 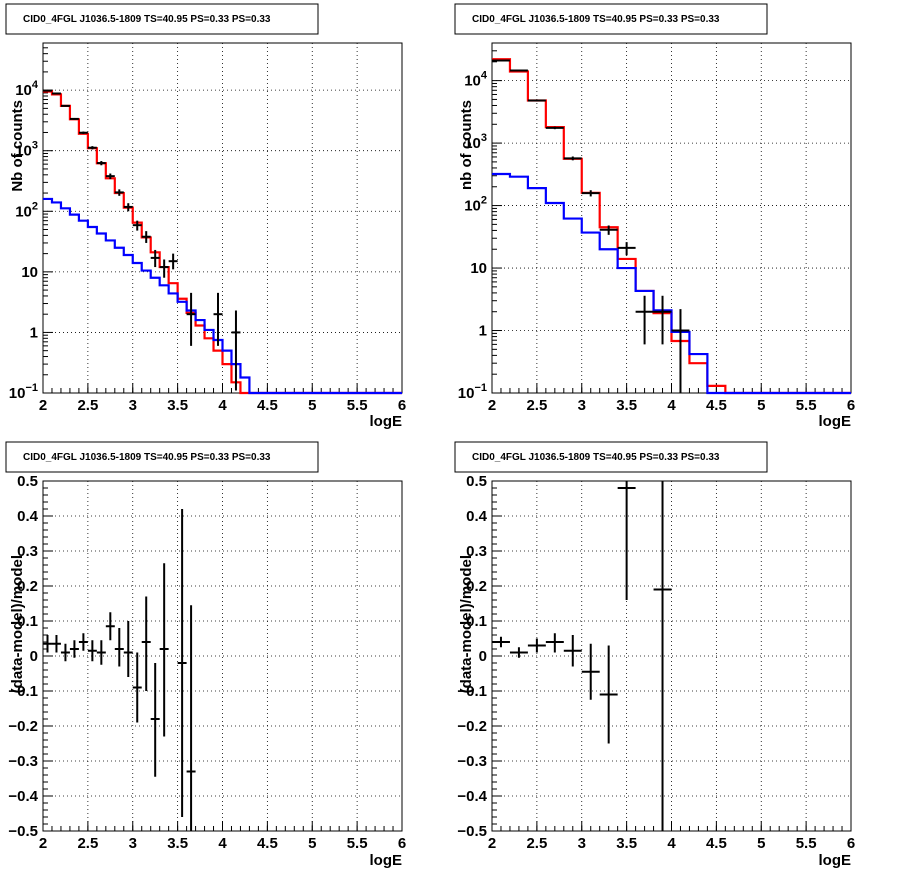 I want to click on y-tick-label: 0.1, so click(x=476, y=621).